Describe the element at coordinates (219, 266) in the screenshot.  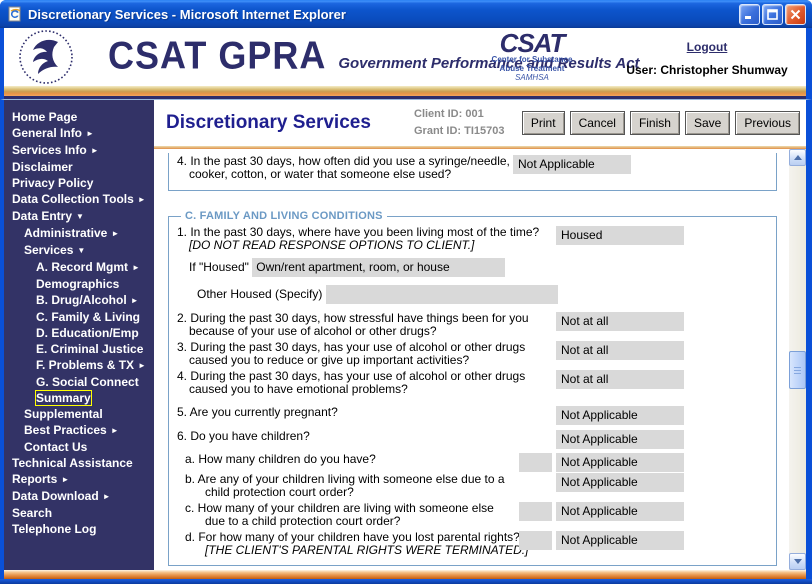
I see `sub-question-label: If "Housed"` at that location.